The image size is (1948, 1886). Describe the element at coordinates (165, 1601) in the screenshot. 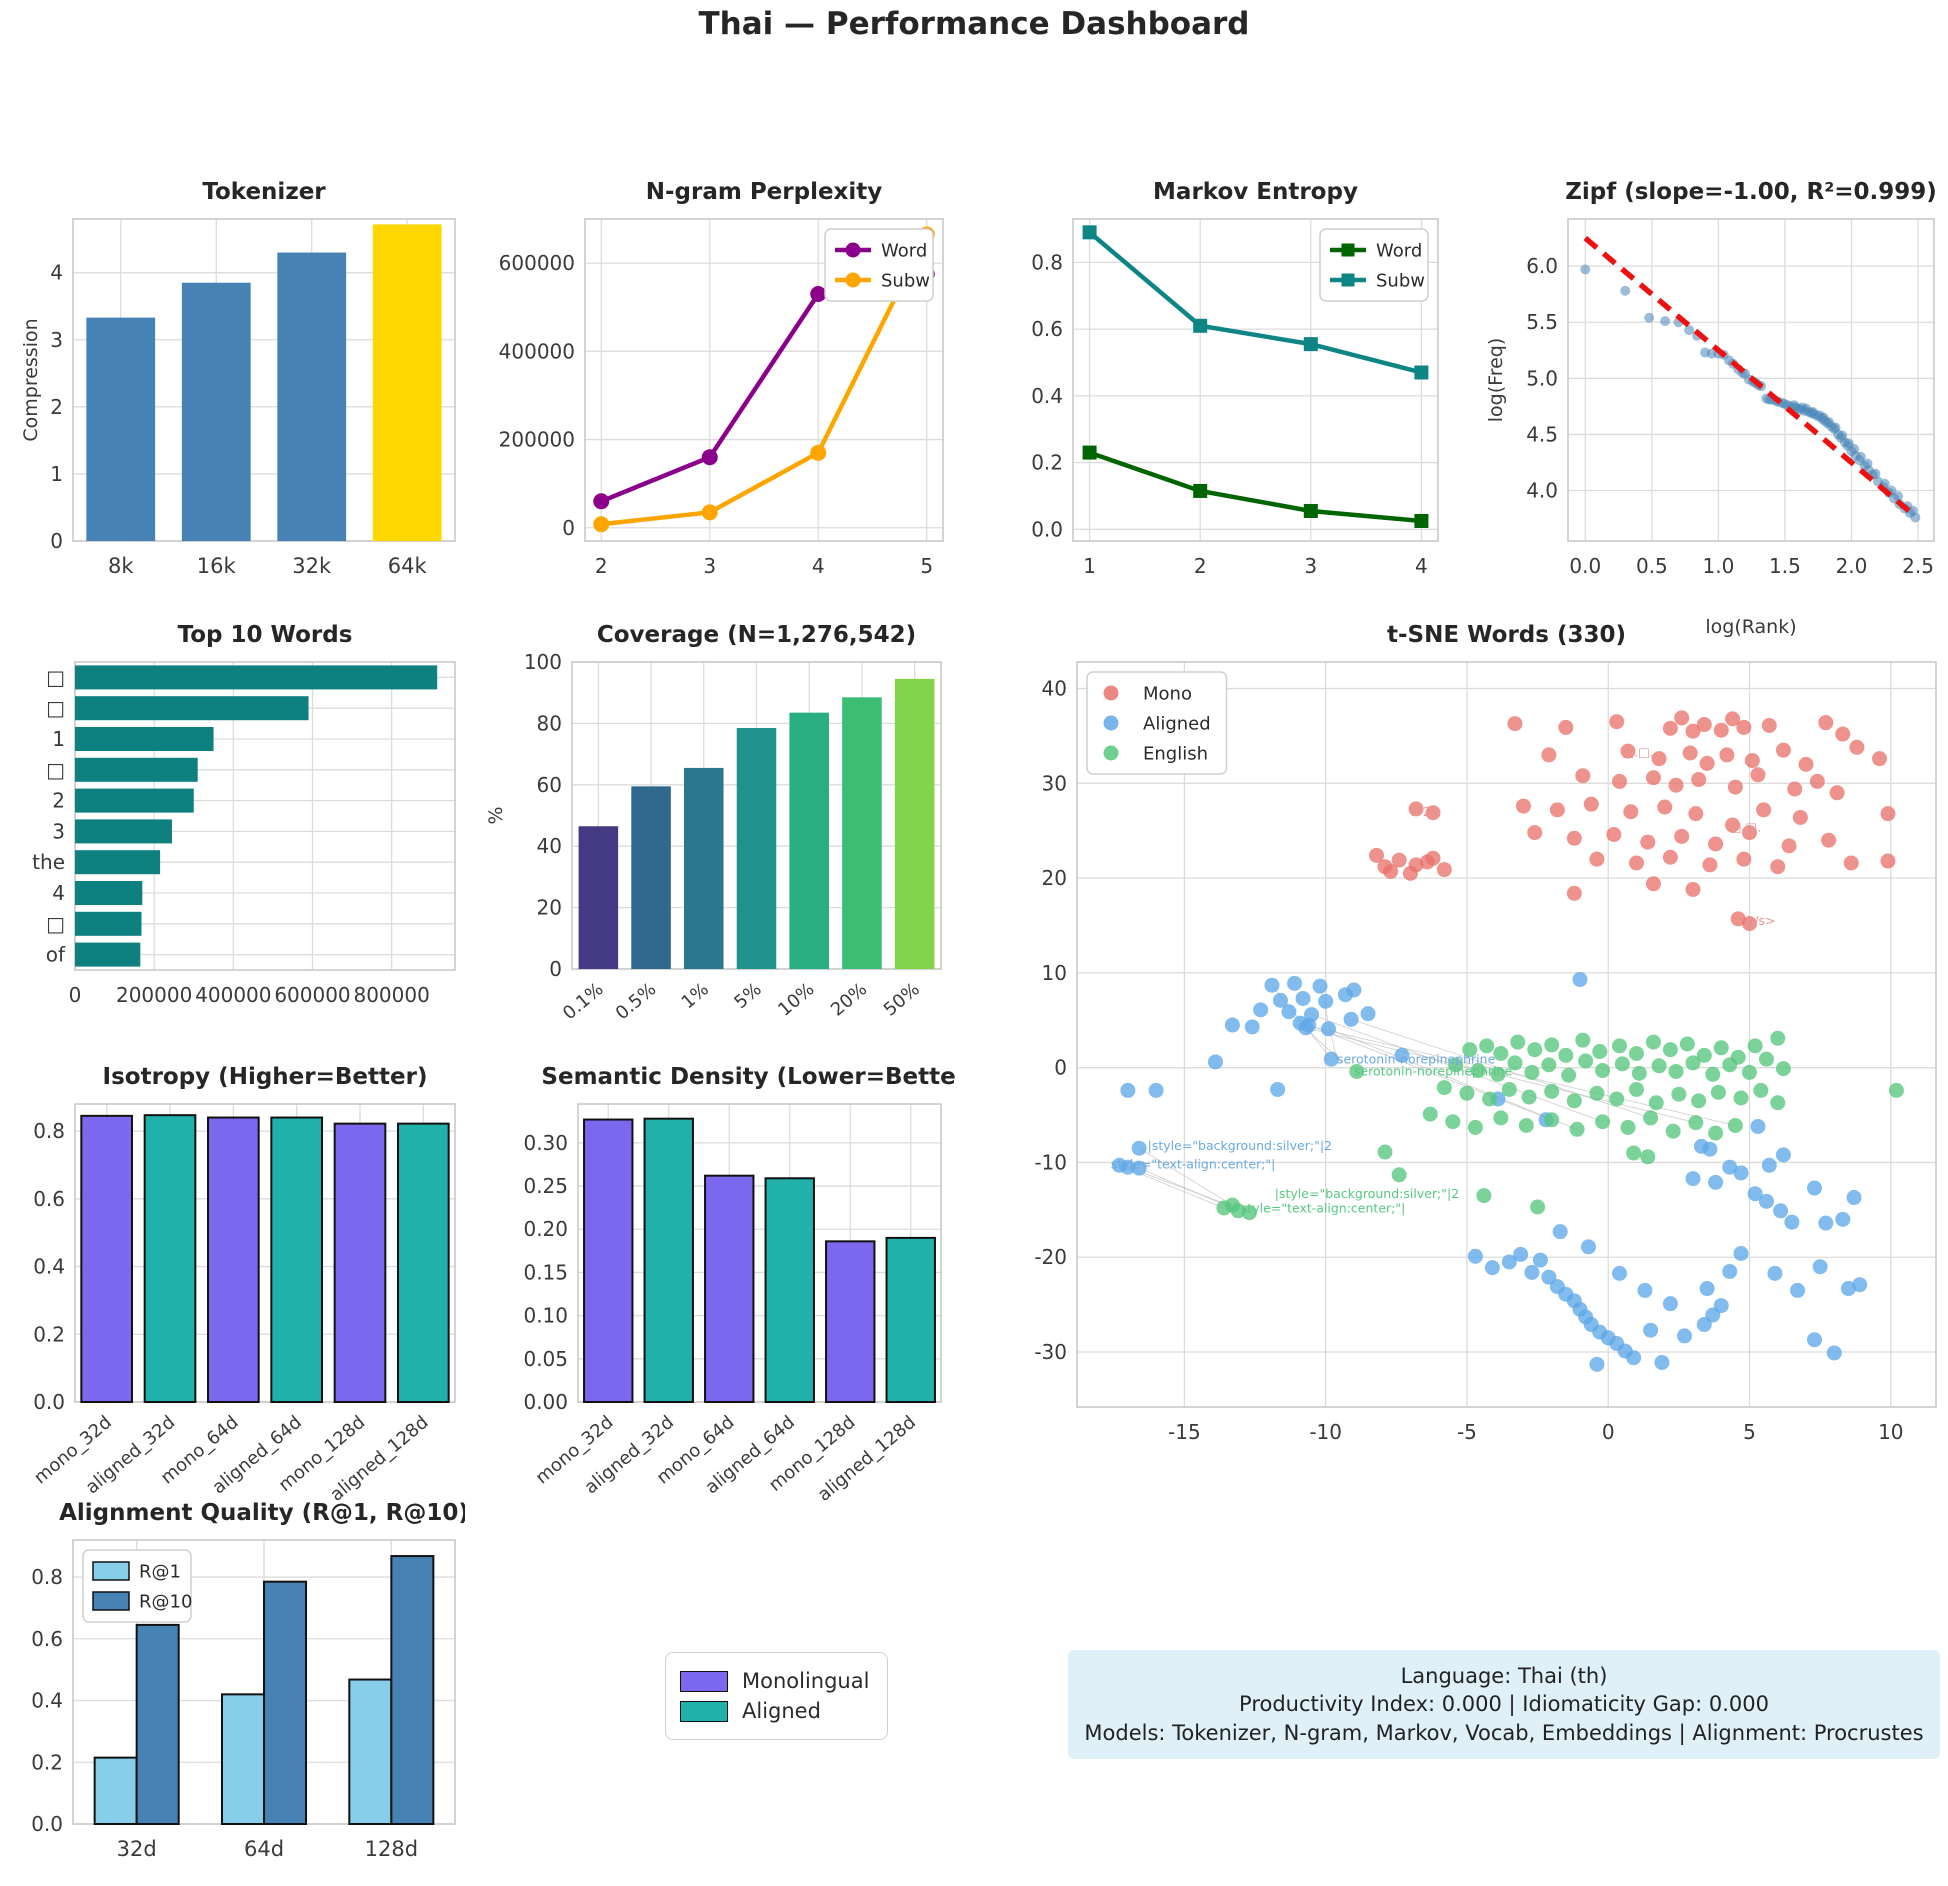

I see `svg-text: R@10` at that location.